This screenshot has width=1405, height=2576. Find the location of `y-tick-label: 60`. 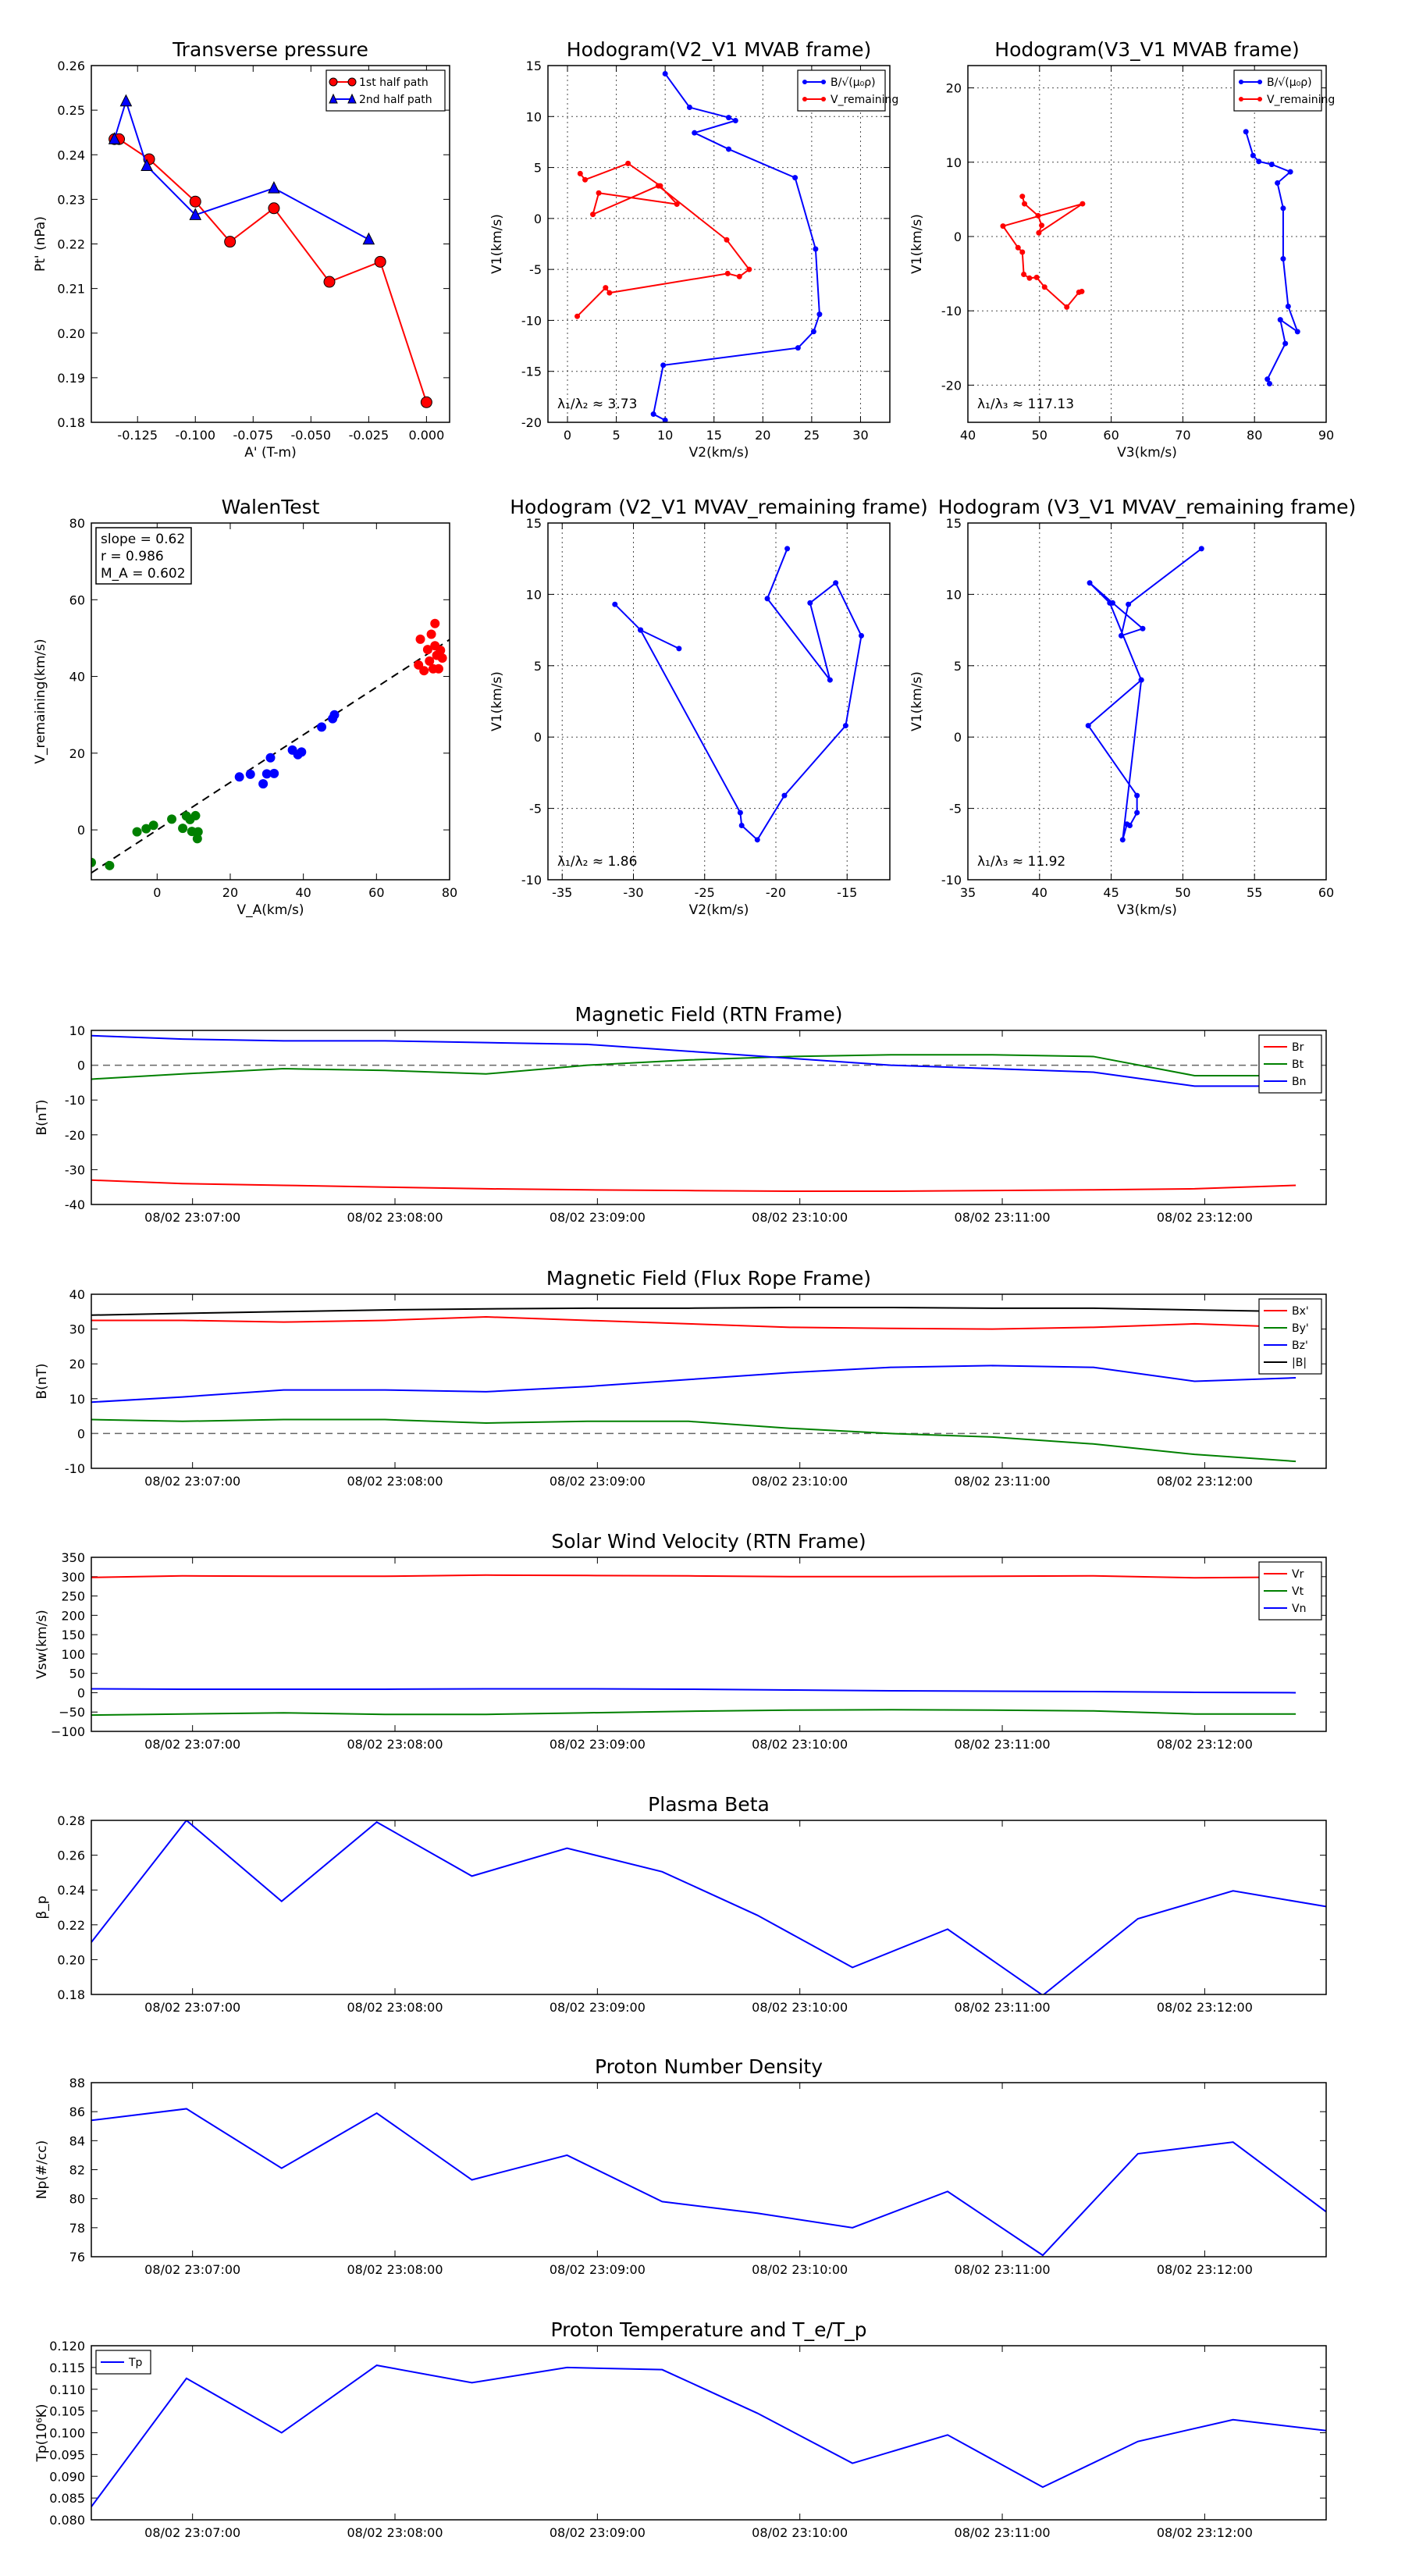

y-tick-label: 60 is located at coordinates (77, 599).